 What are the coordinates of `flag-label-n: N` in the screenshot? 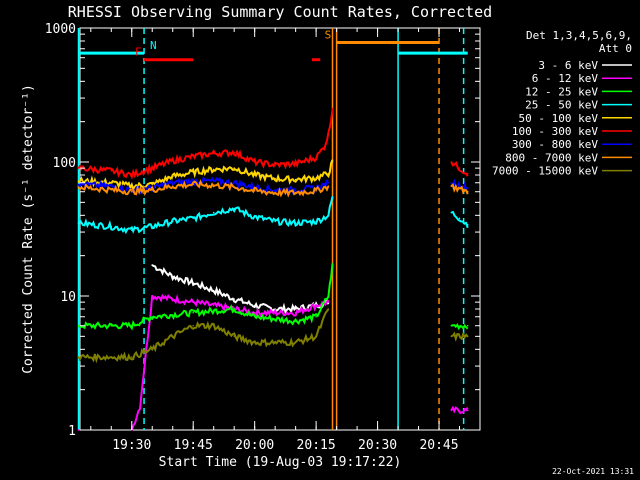 It's located at (153, 45).